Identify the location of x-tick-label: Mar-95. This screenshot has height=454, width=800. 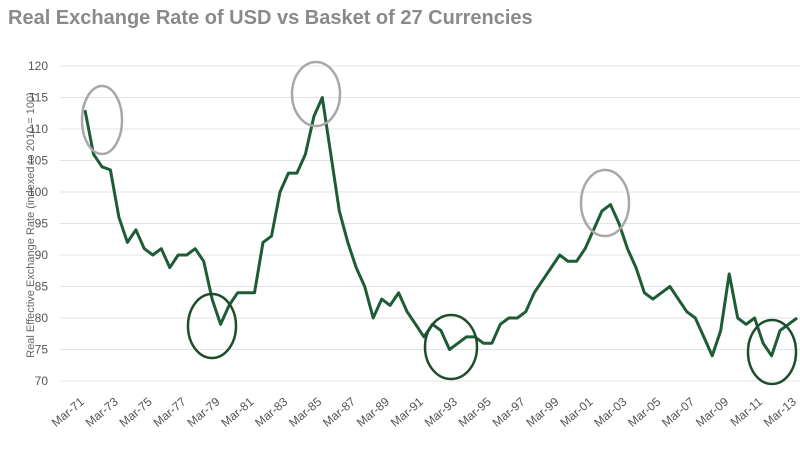
(475, 411).